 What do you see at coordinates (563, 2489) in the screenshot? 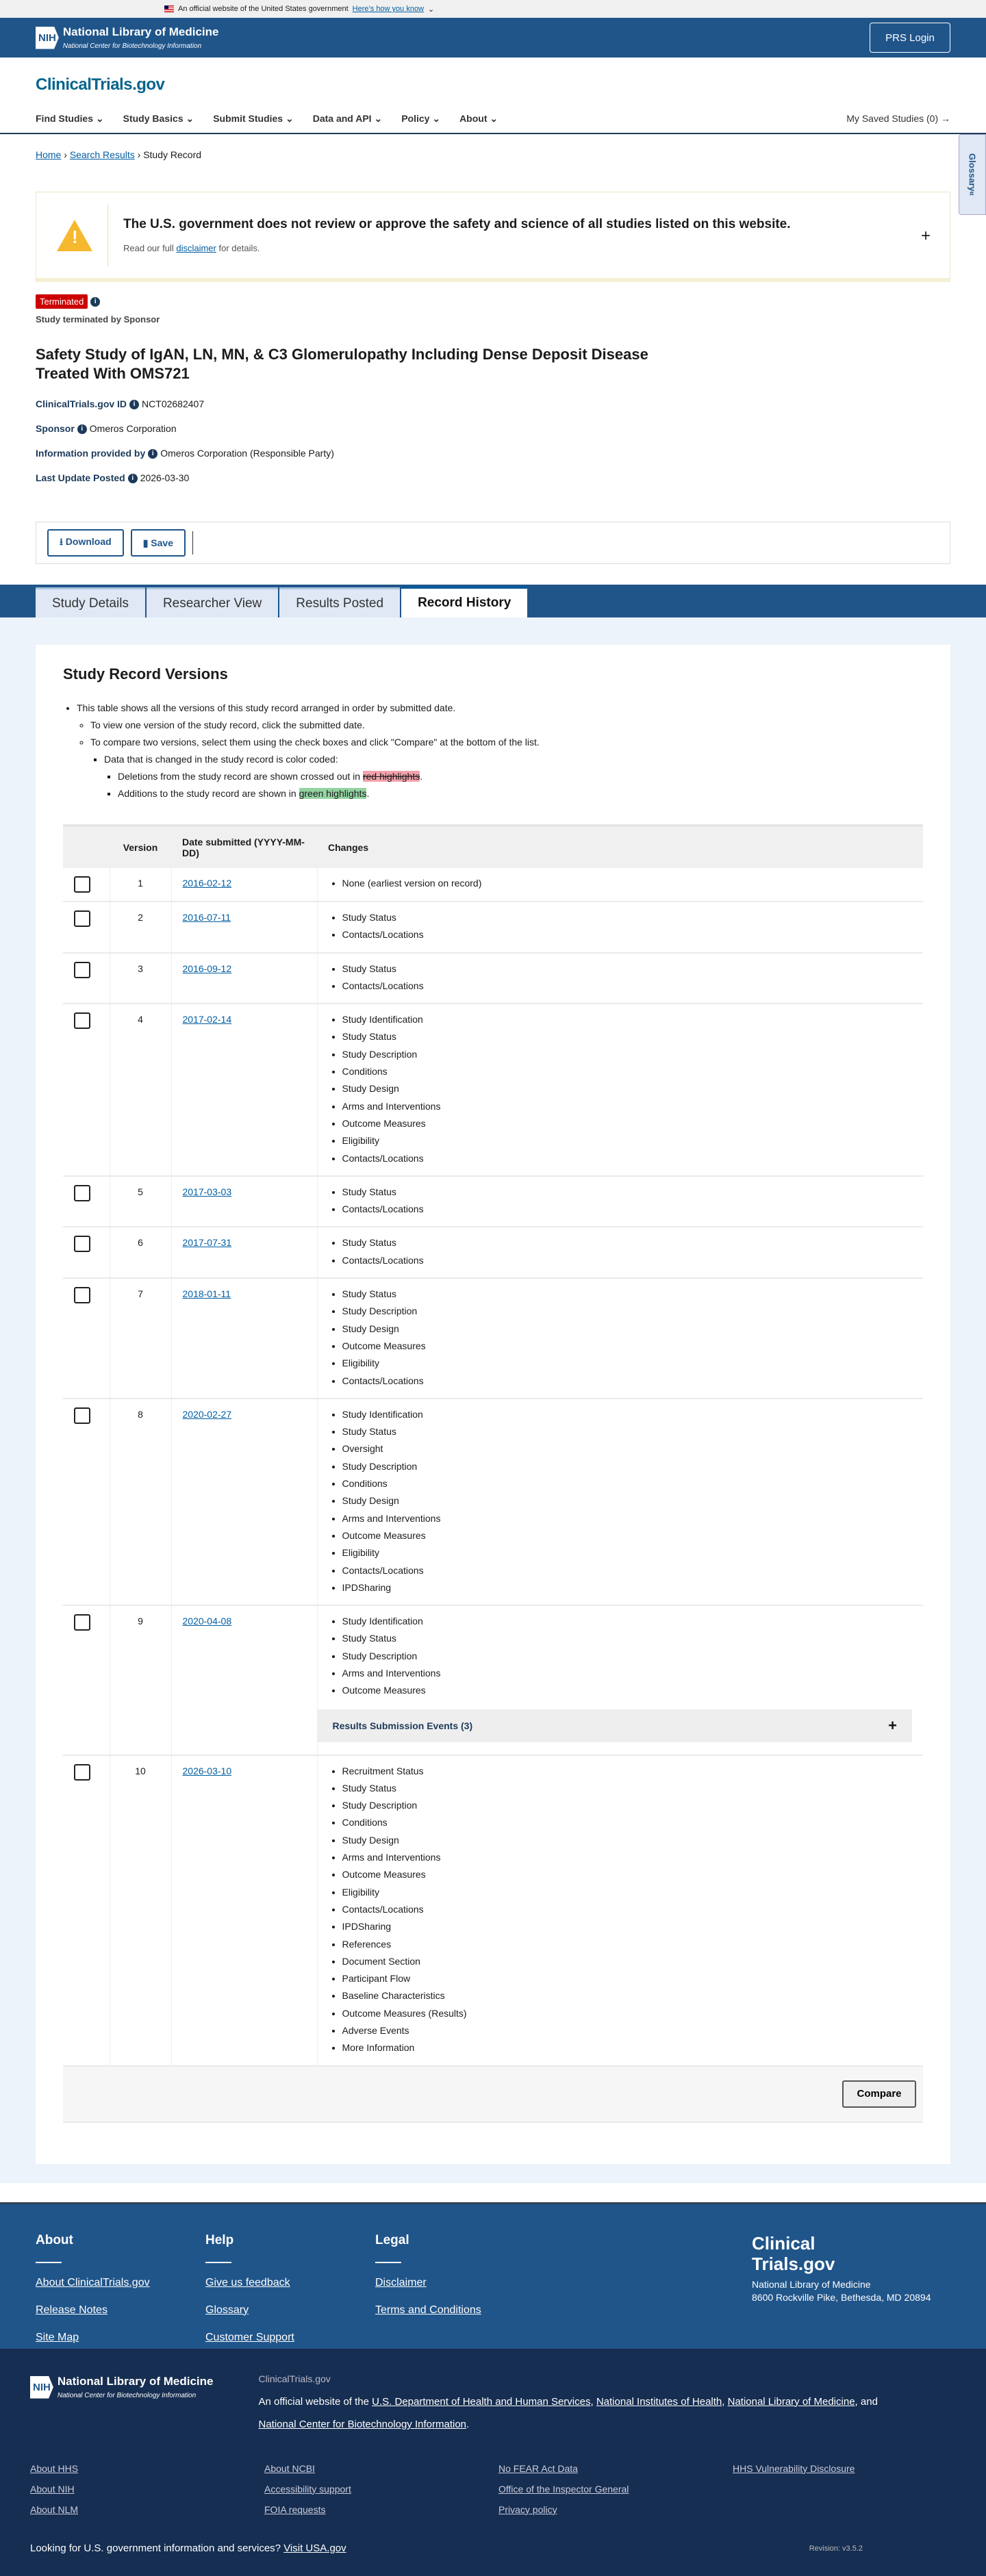
I see `footer-link: Office of the Inspector General` at bounding box center [563, 2489].